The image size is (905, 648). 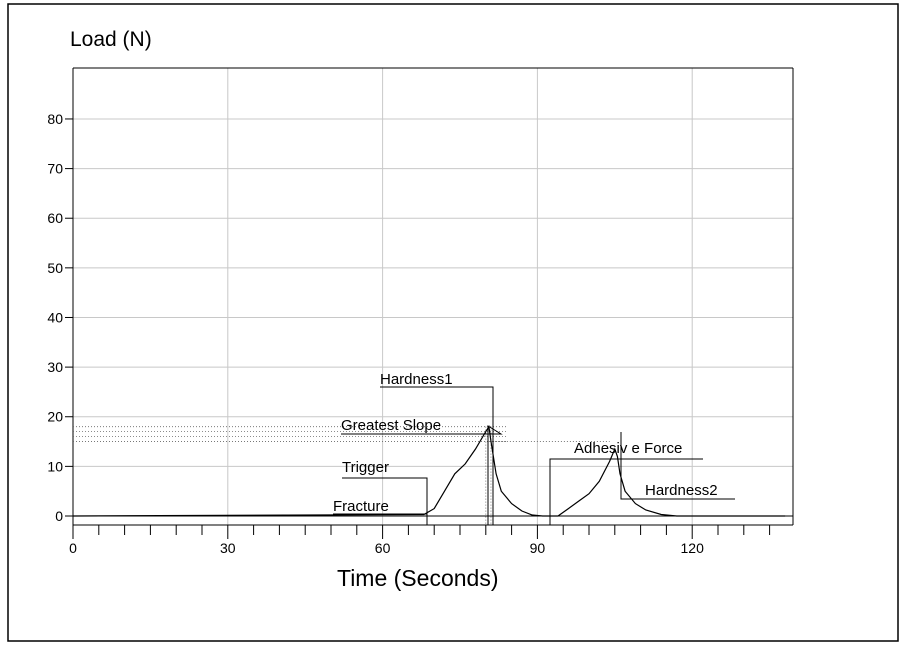 I want to click on x-tick-label: 30, so click(x=228, y=548).